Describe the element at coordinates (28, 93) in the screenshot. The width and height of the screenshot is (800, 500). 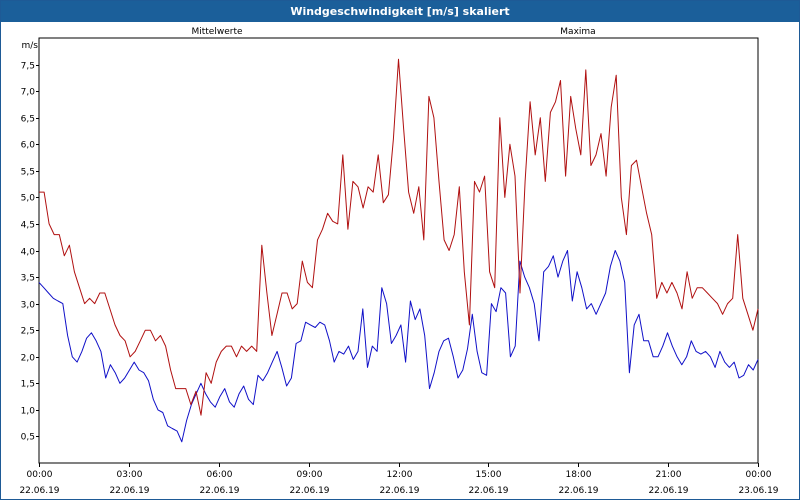
I see `y-tick-label: 7,0` at that location.